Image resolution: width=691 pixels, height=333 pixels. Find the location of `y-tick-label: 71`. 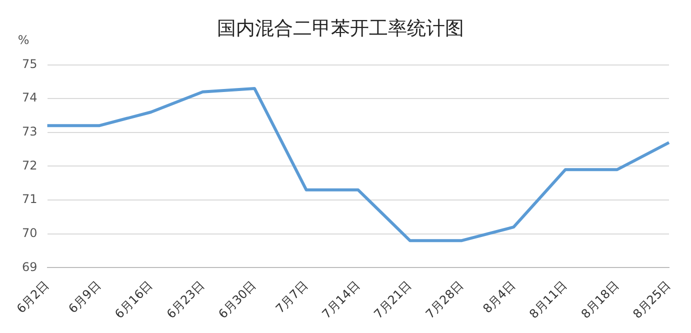

y-tick-label: 71 is located at coordinates (30, 199).